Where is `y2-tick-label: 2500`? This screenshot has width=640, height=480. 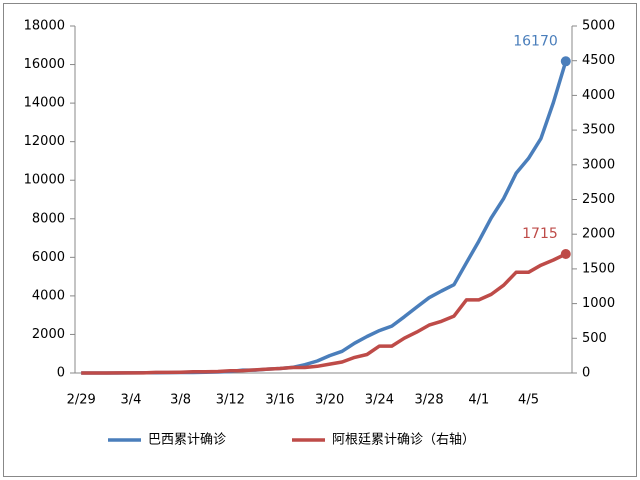
y2-tick-label: 2500 is located at coordinates (598, 199).